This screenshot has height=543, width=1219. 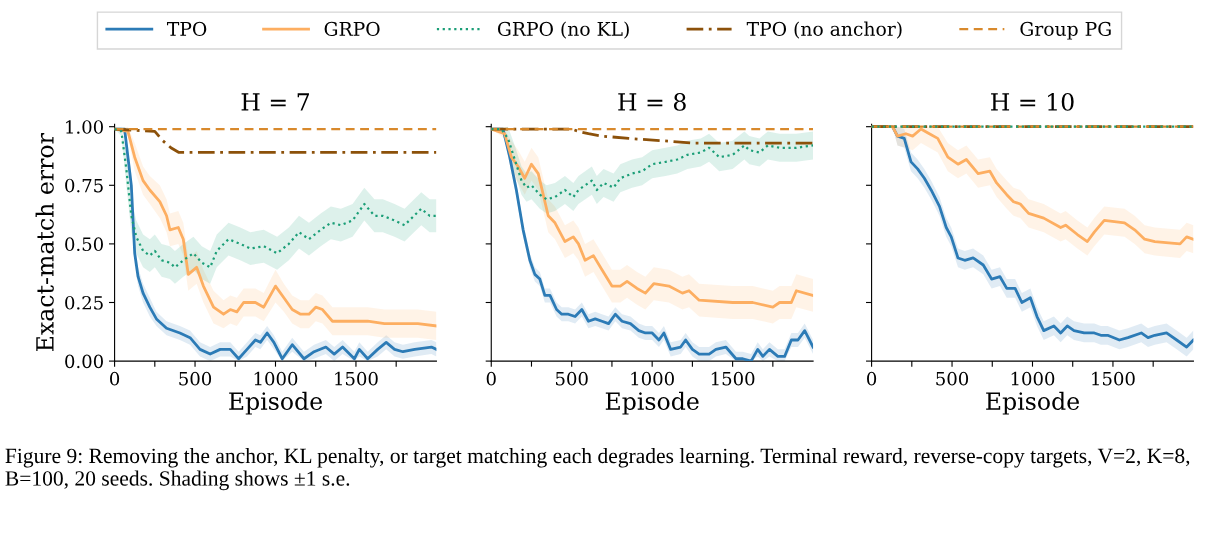 I want to click on legend-label: TPO (no anchor), so click(x=824, y=30).